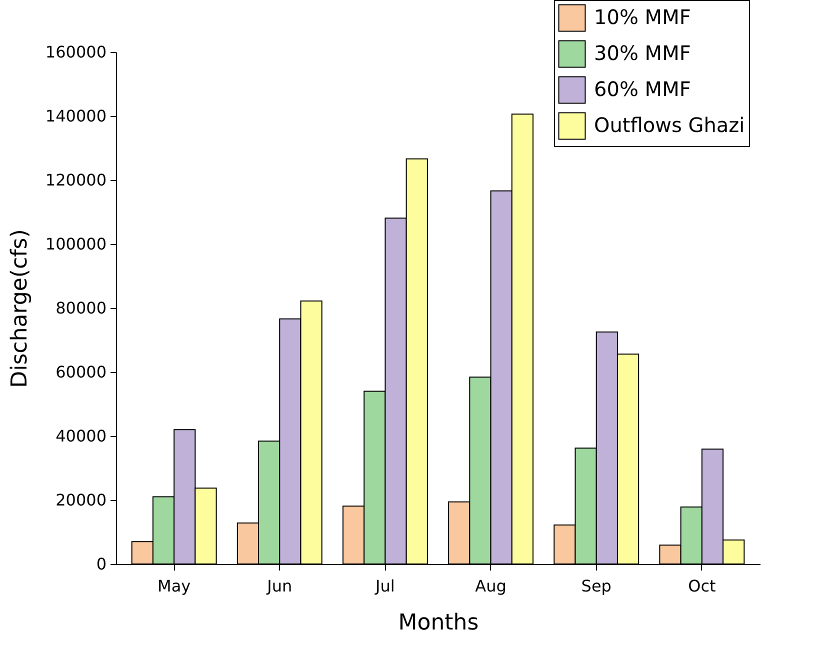 The image size is (821, 654). I want to click on legend-label: 10% MMF, so click(642, 17).